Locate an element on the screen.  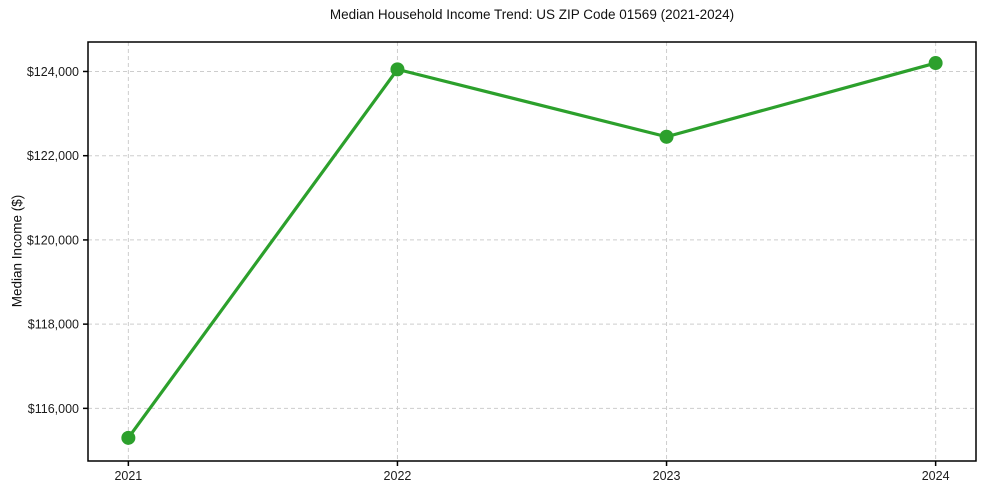
y-tick-label: $120,000 is located at coordinates (53, 240).